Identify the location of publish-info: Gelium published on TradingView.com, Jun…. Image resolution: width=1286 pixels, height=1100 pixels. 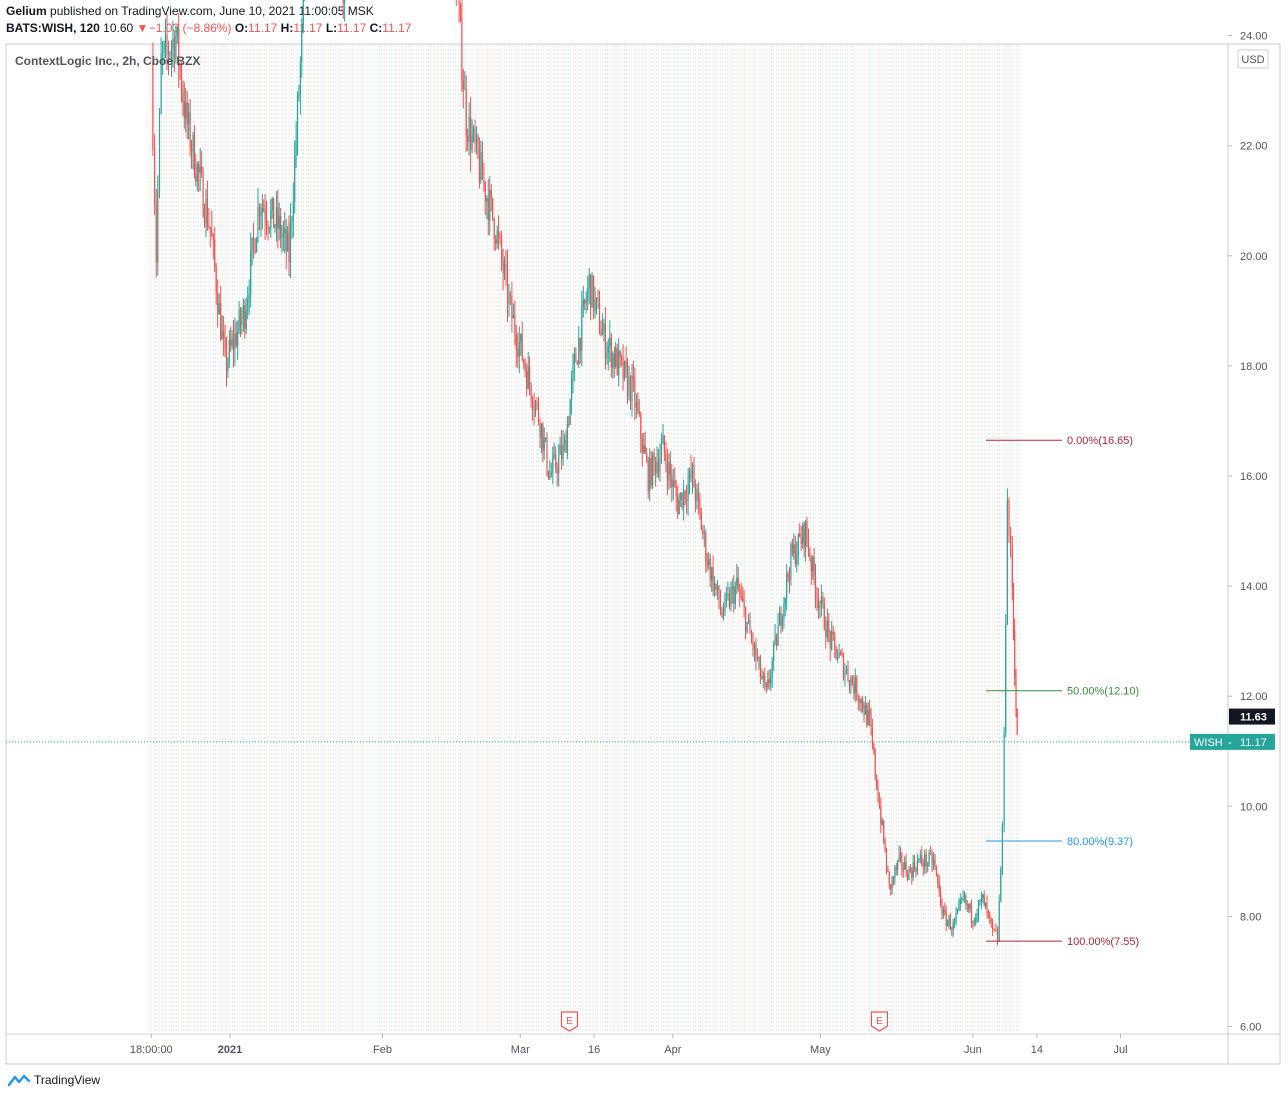
(190, 11).